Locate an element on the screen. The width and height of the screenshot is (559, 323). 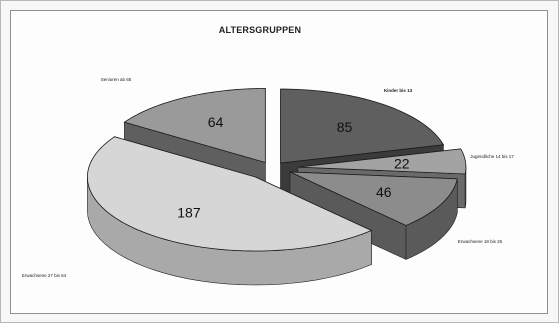
data-label-jugendliche-14-bis-17: 22 is located at coordinates (402, 164).